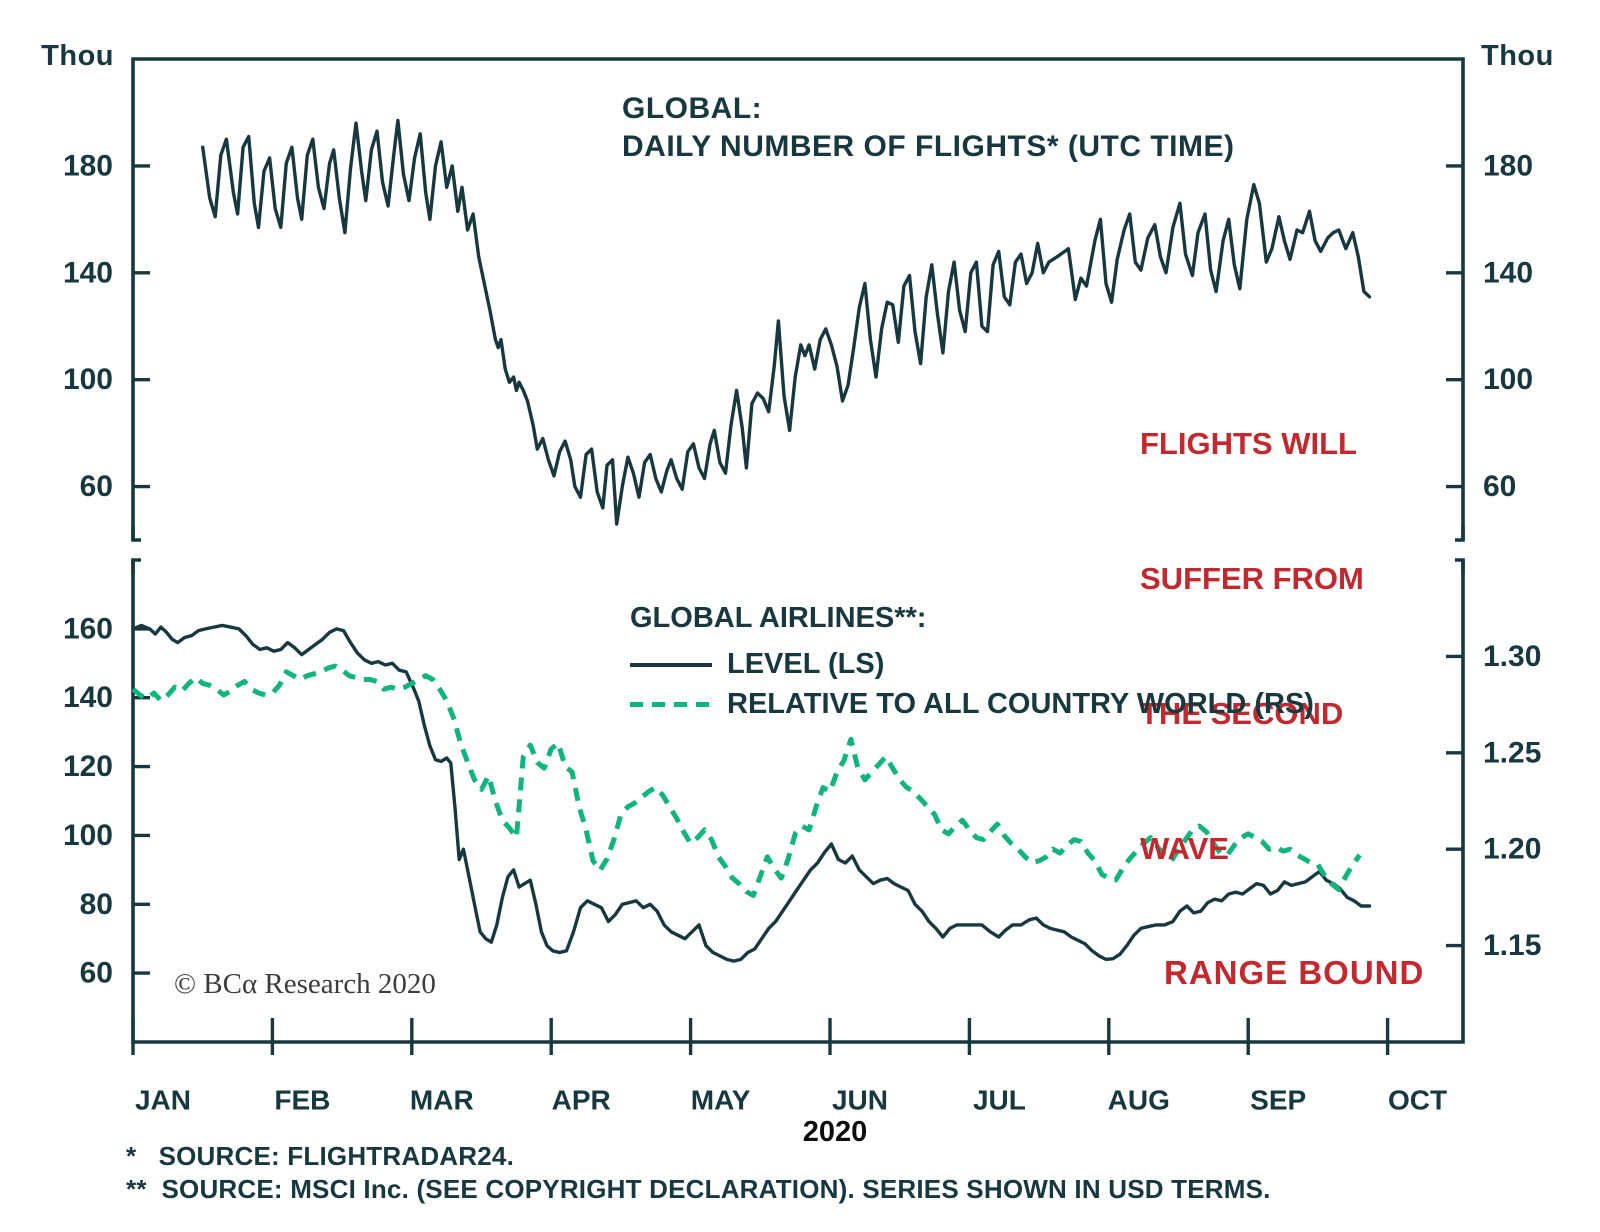 This screenshot has height=1232, width=1600. What do you see at coordinates (163, 1100) in the screenshot?
I see `x-tick-label-month: JAN` at bounding box center [163, 1100].